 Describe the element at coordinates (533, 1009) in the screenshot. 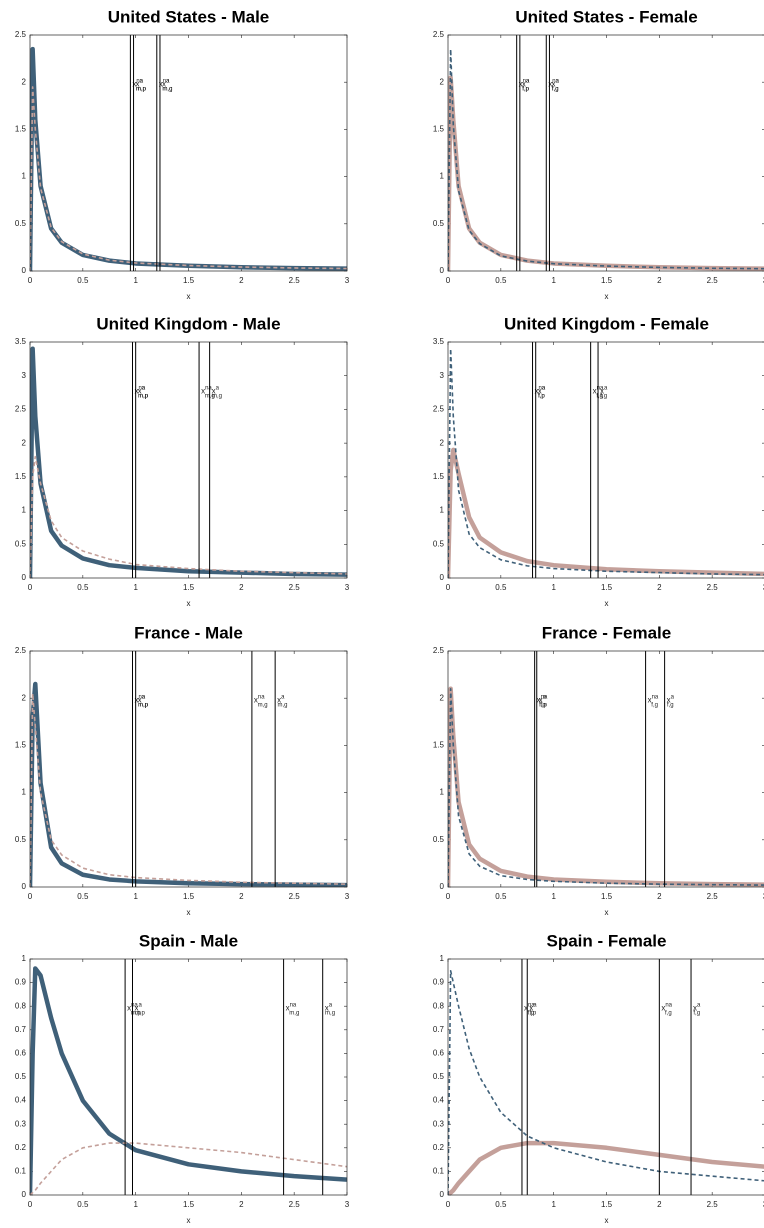

I see `threshold-label: xa f,p` at that location.